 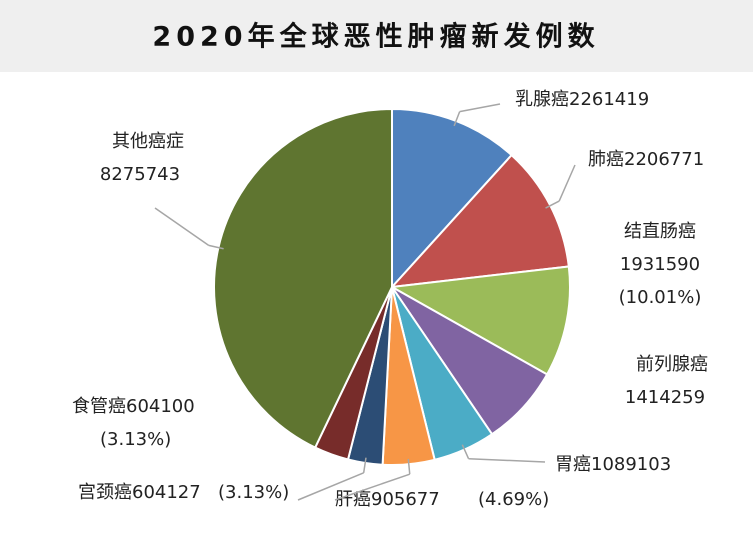 I want to click on category-name: 结直肠癌, so click(x=660, y=231).